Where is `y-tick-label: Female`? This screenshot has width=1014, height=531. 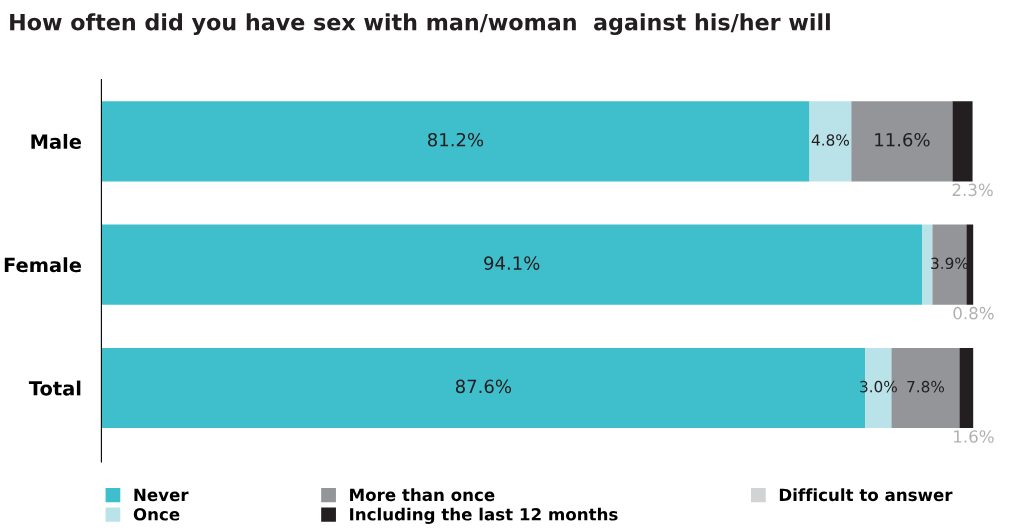 y-tick-label: Female is located at coordinates (43, 265).